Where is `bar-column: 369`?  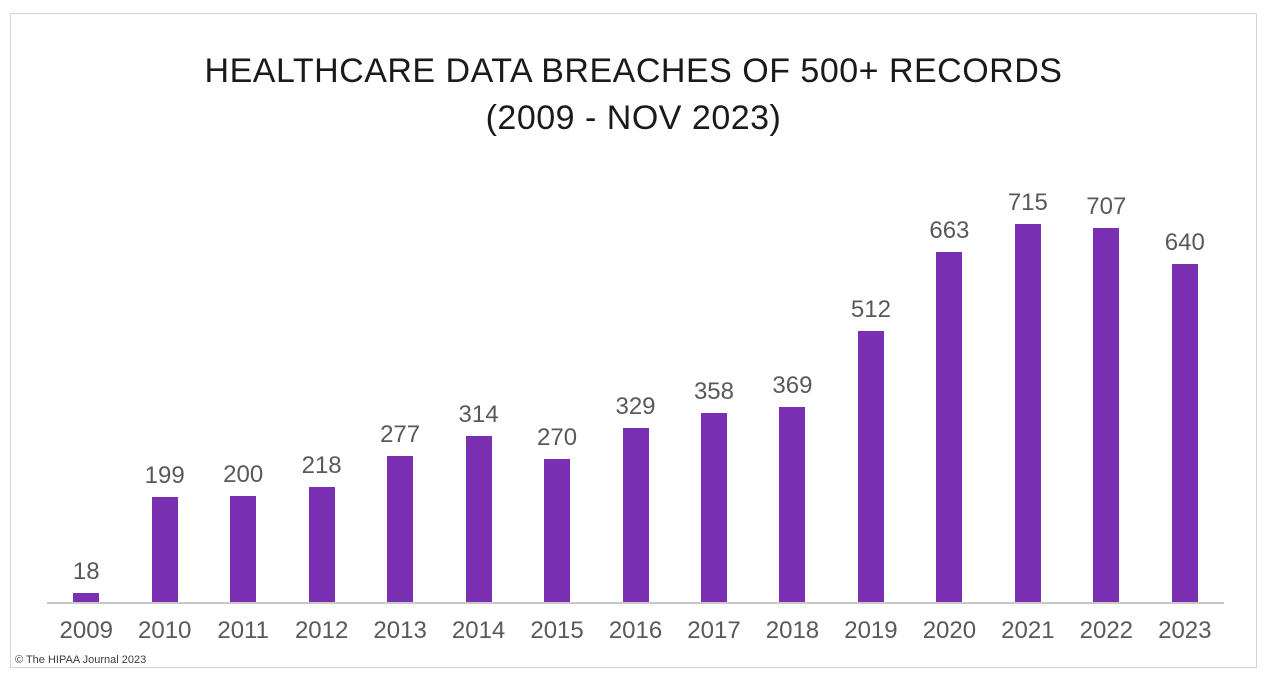 bar-column: 369 is located at coordinates (792, 487).